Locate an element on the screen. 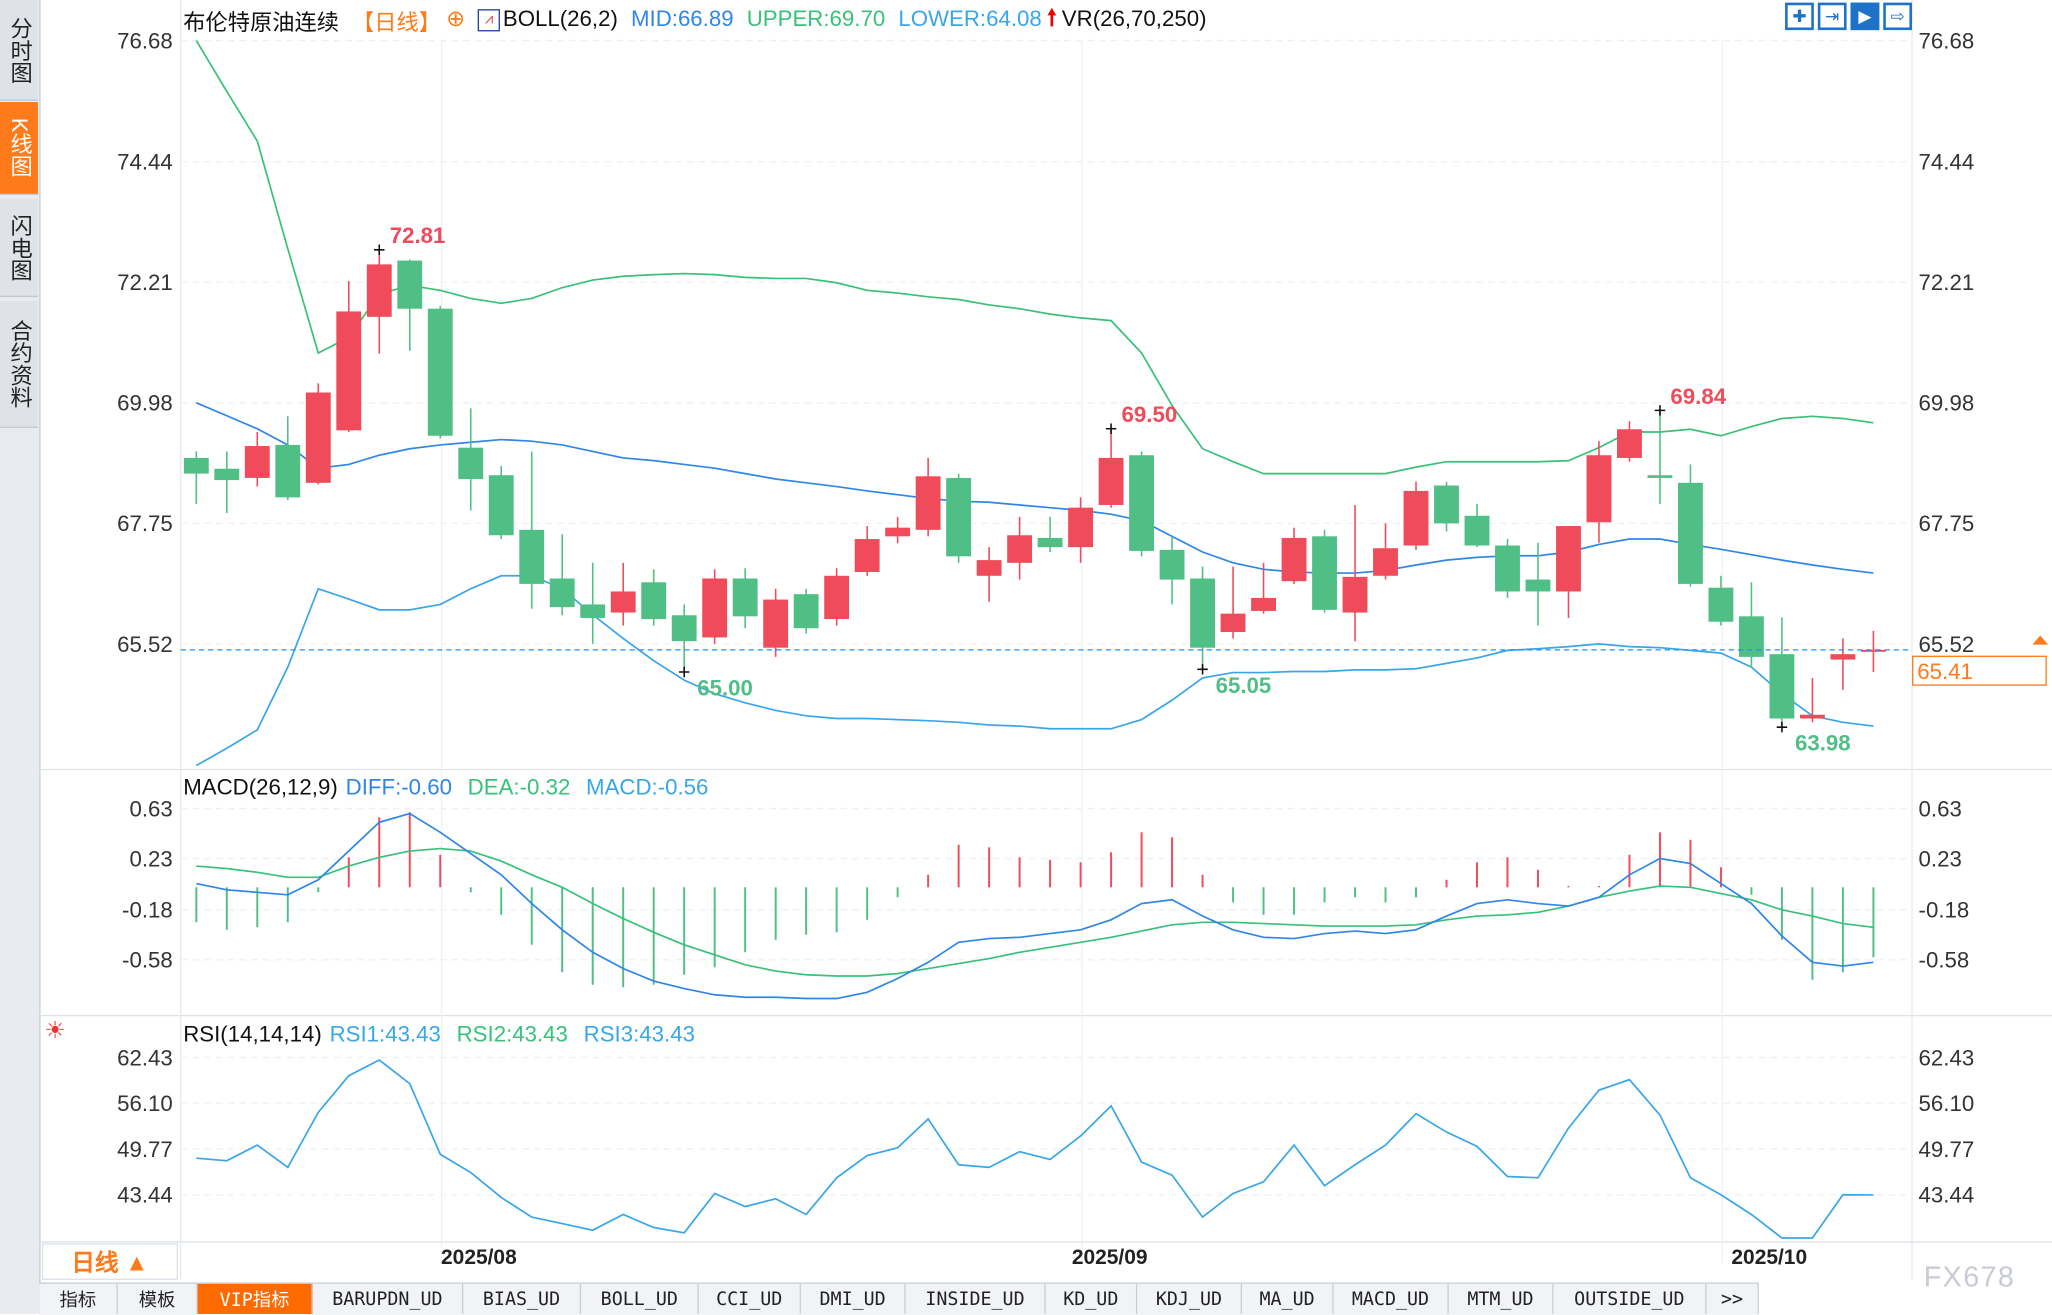  indicator-tab: 指标 is located at coordinates (78, 1298).